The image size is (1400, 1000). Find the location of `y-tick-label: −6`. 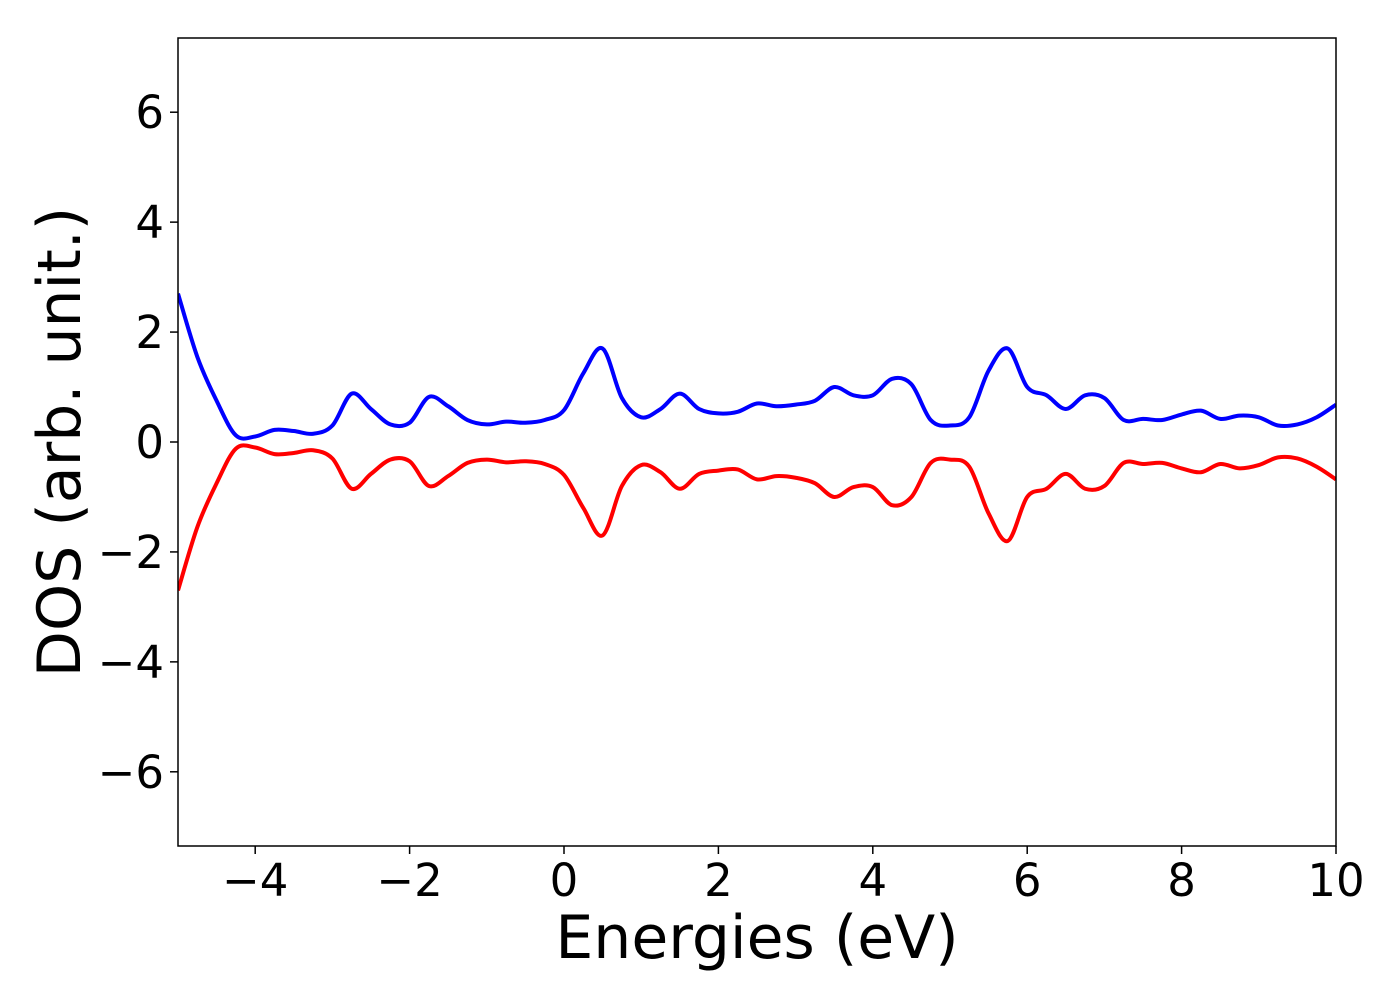

y-tick-label: −6 is located at coordinates (131, 772).